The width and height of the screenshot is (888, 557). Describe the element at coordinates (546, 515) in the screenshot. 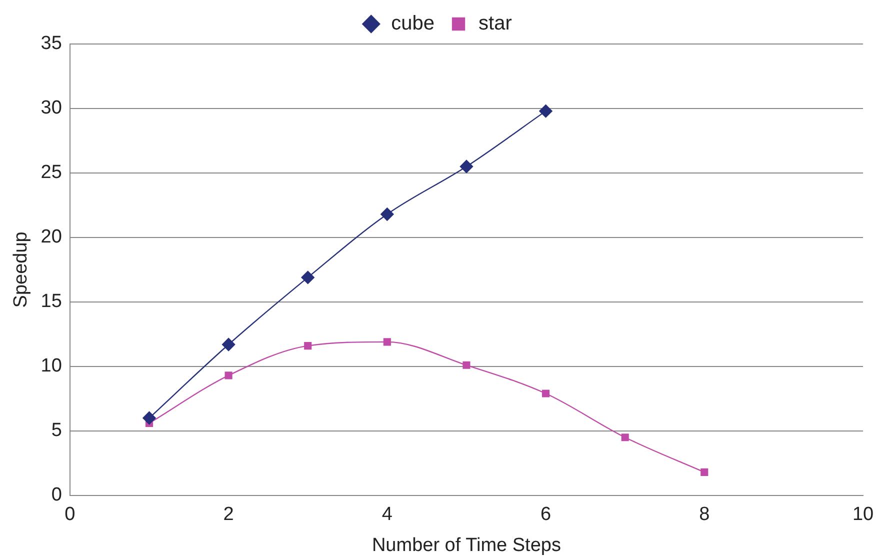

I see `x-tick-label: 6` at that location.